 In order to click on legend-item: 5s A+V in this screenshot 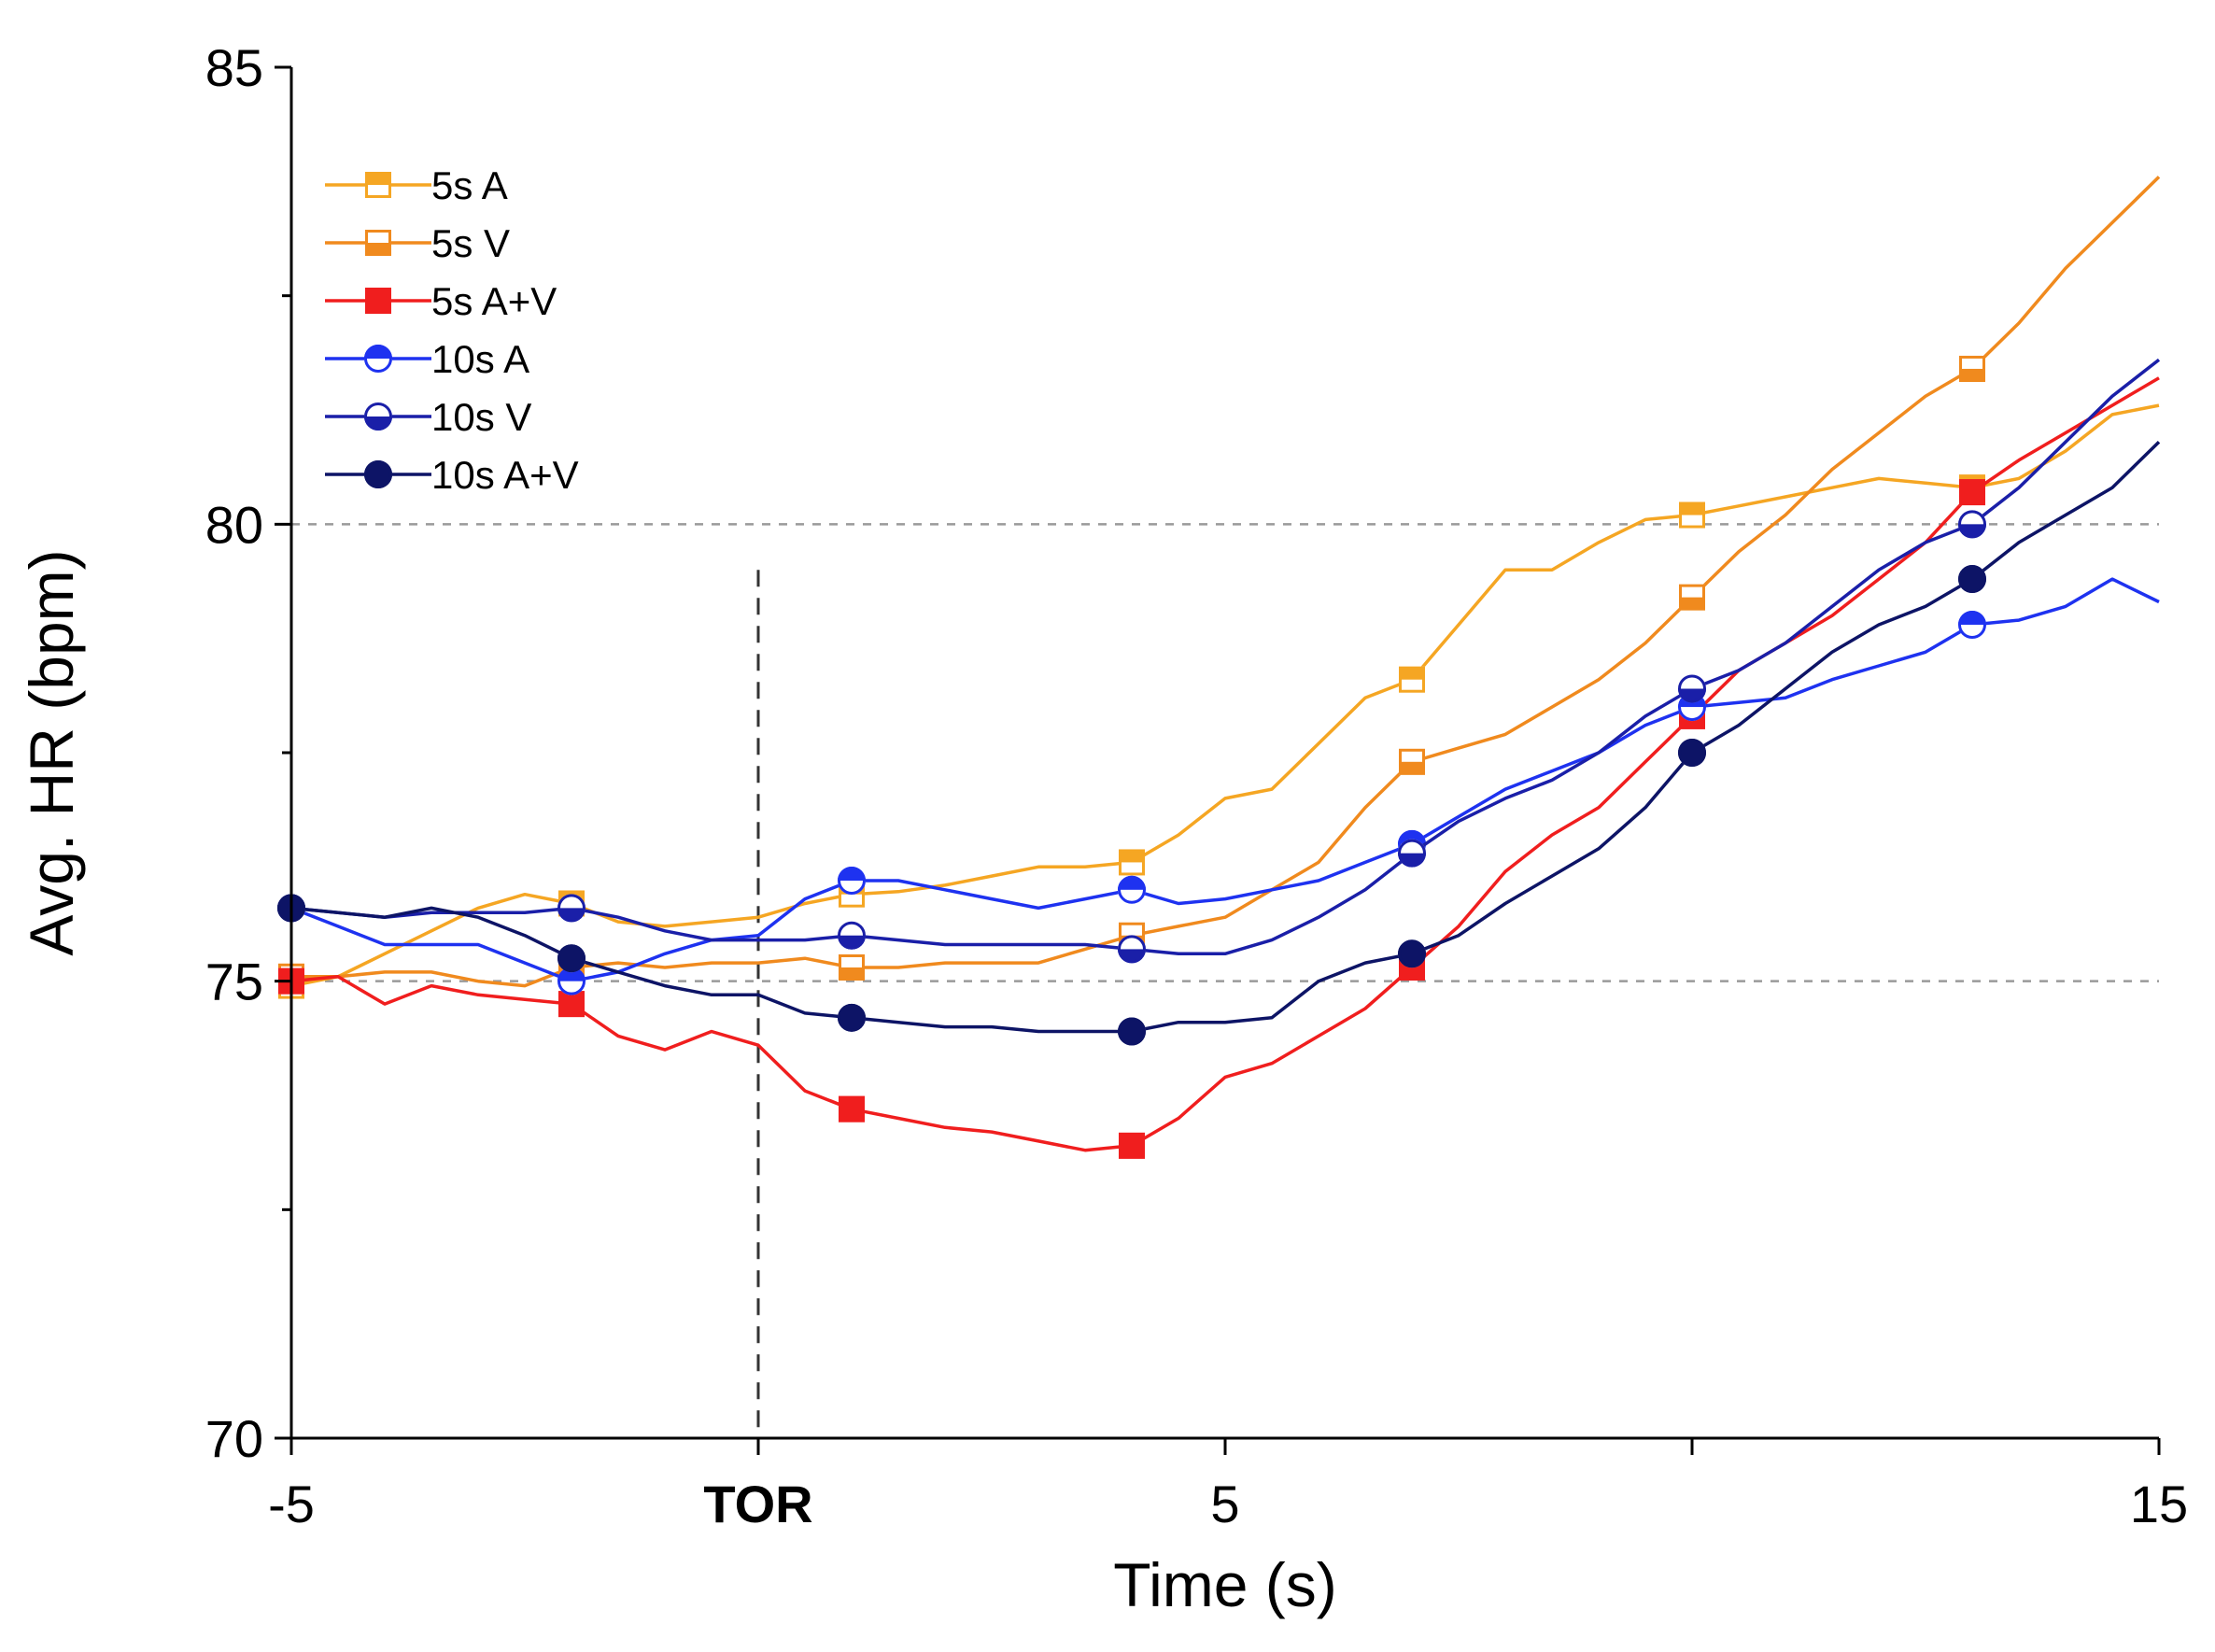, I will do `click(441, 301)`.